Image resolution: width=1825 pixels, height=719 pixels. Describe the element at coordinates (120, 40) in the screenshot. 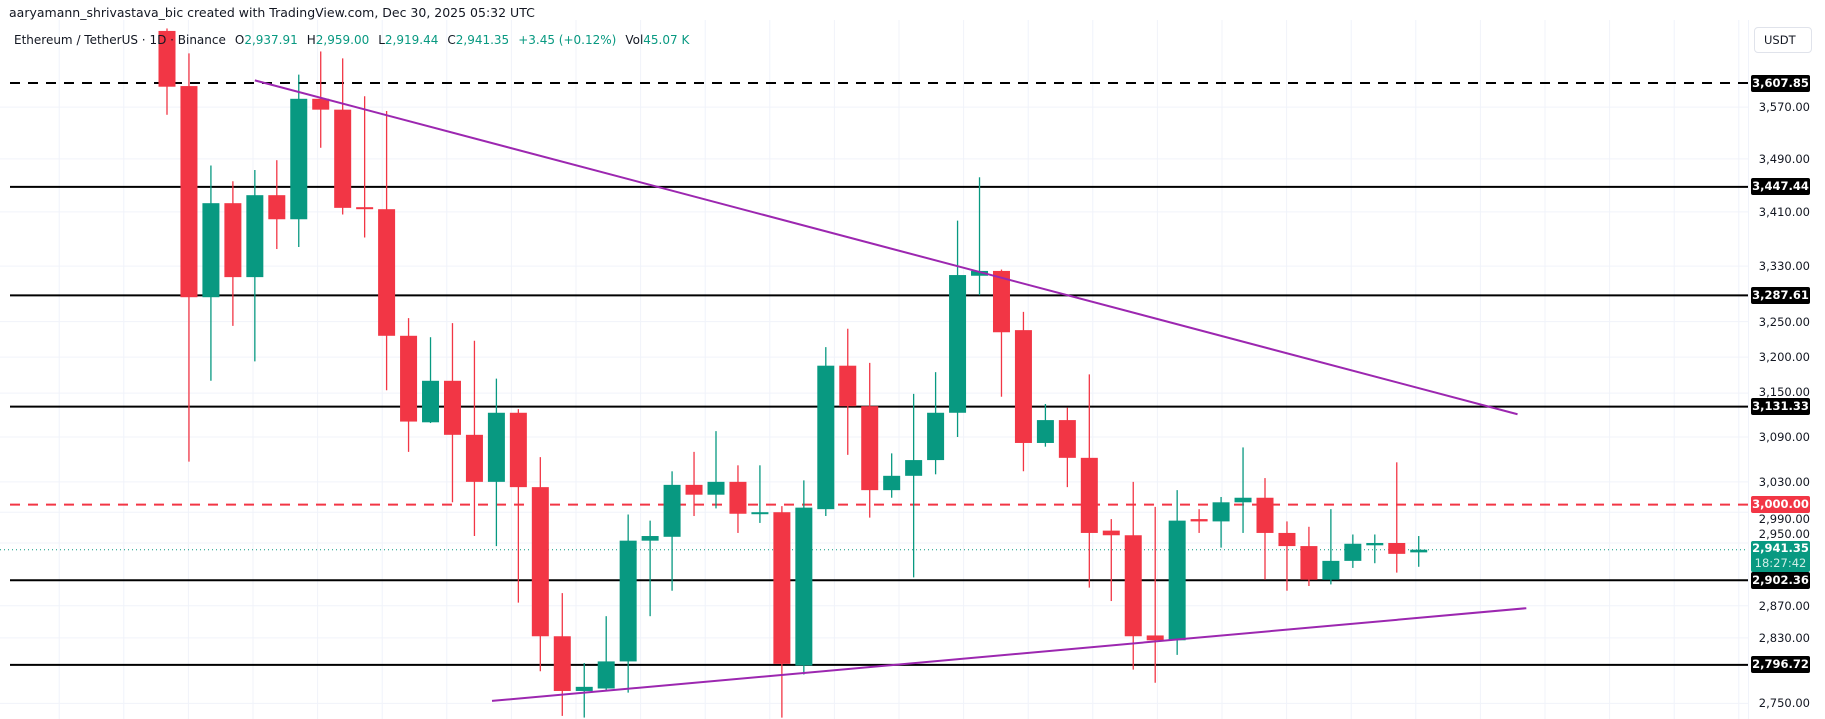

I see `symbol-title: Ethereum / TetherUS · 1D · Binance` at that location.